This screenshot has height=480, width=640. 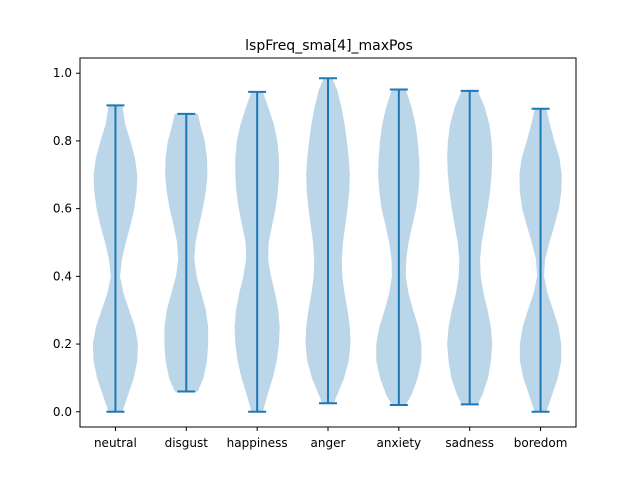 What do you see at coordinates (186, 252) in the screenshot?
I see `violin-disgust` at bounding box center [186, 252].